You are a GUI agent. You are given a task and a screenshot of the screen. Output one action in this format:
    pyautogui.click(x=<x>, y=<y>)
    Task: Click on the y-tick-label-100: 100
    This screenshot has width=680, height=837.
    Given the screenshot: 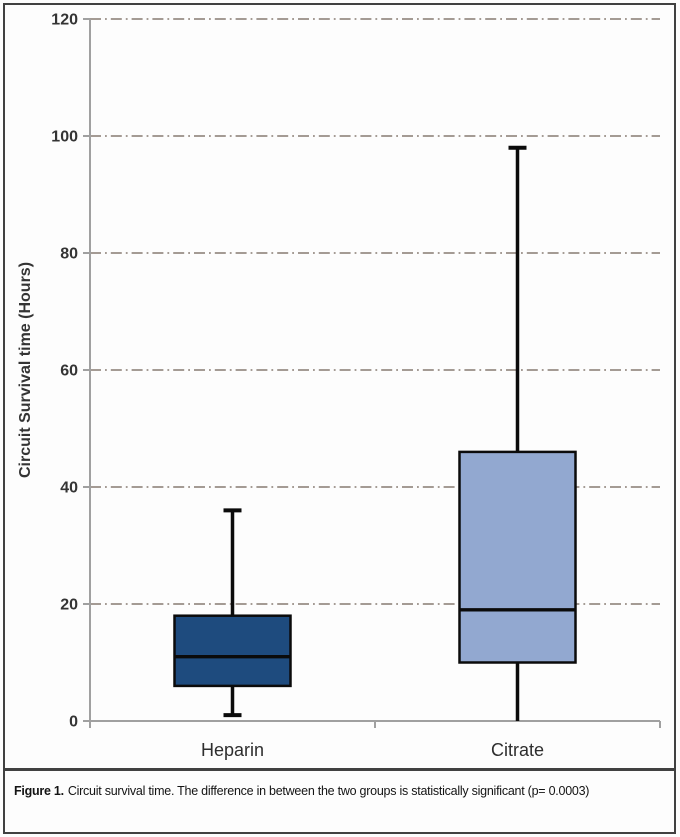 What is the action you would take?
    pyautogui.click(x=64, y=137)
    